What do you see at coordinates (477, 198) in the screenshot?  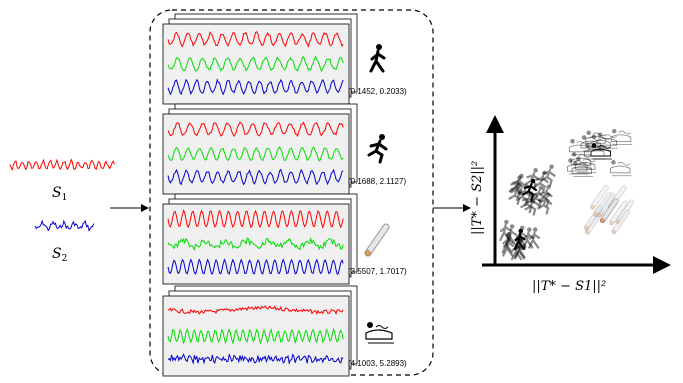 I see `y-axis-label: ||T* − S2||²` at bounding box center [477, 198].